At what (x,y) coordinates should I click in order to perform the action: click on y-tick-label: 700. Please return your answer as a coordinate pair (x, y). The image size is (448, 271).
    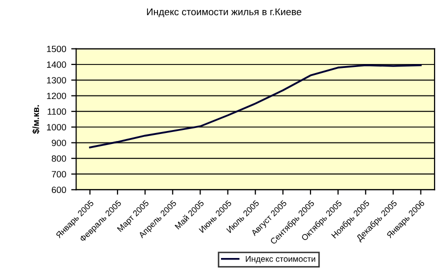
    Looking at the image, I should click on (59, 174).